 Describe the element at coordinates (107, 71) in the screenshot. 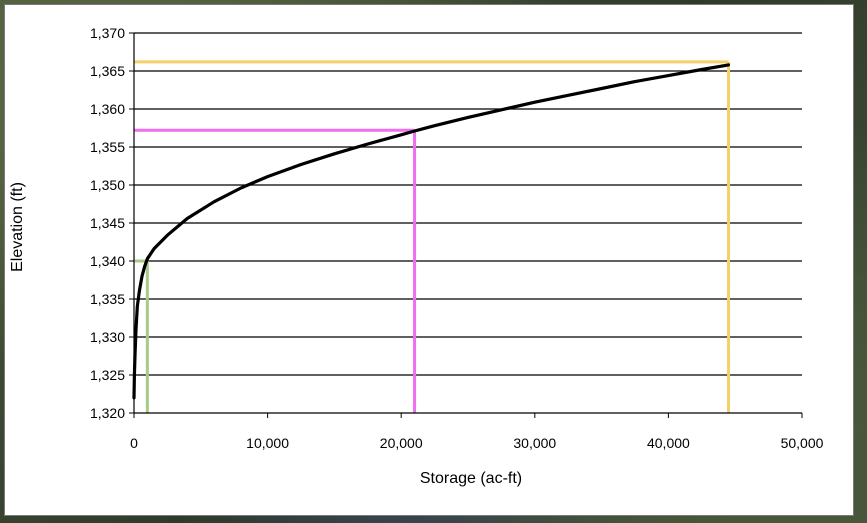

I see `y-tick-label: 1,365` at that location.